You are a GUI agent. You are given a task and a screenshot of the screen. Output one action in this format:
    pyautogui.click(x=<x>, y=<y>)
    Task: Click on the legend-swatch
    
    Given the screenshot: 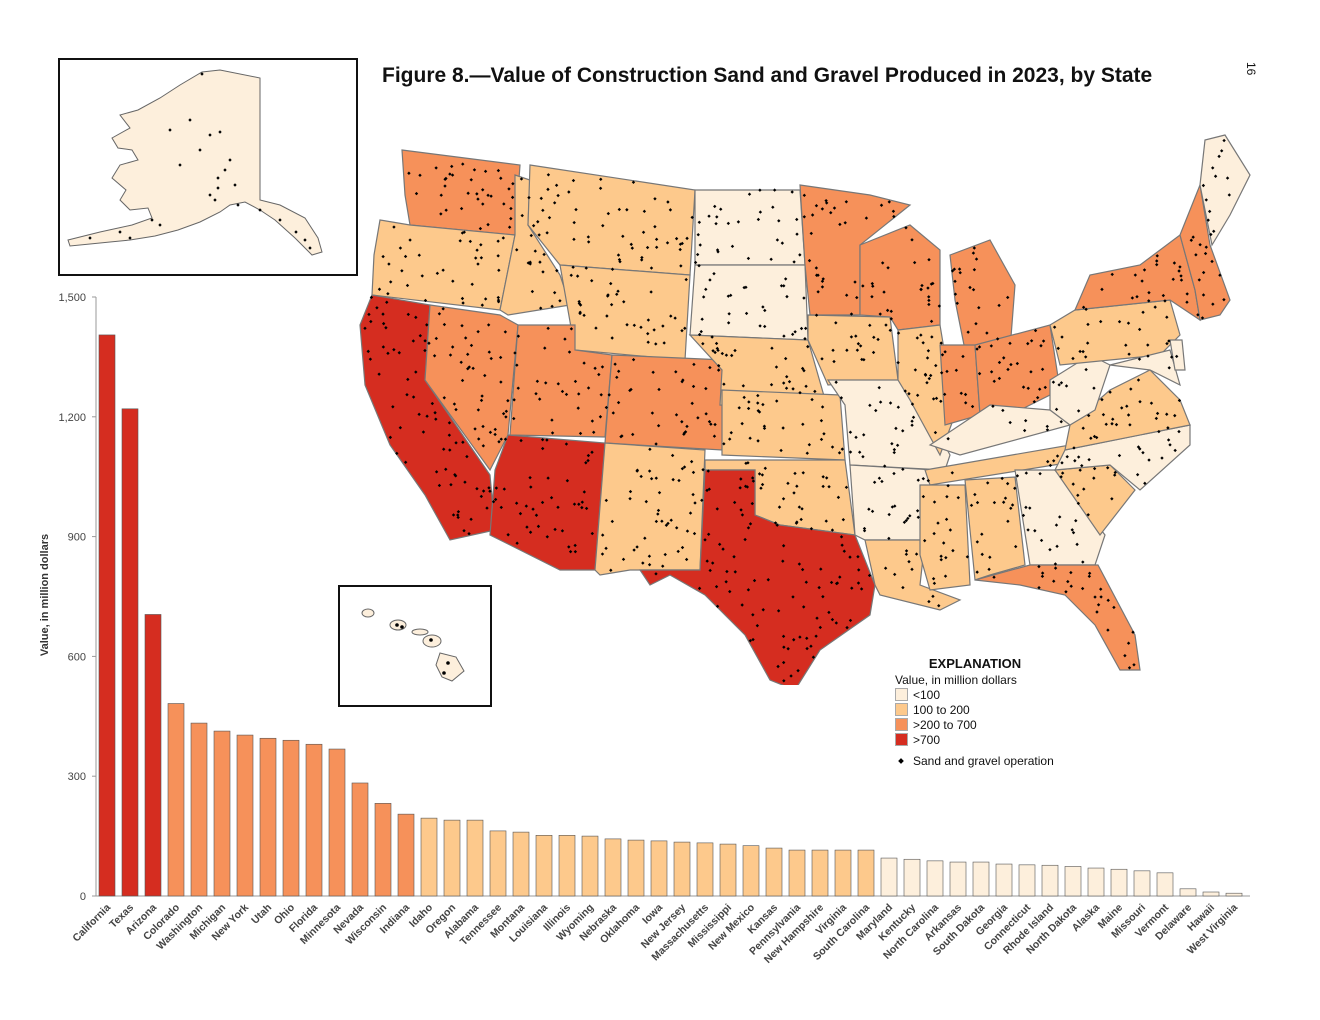 What is the action you would take?
    pyautogui.click(x=901, y=724)
    